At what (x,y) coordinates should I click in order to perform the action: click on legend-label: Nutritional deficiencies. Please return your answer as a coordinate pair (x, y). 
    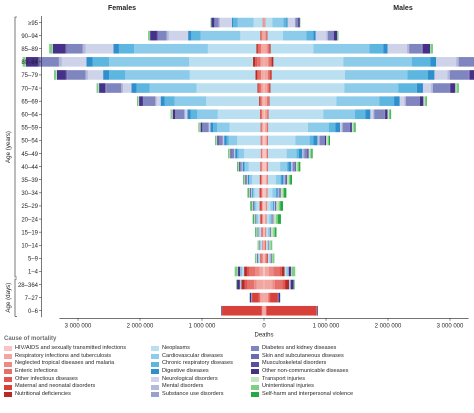
    Looking at the image, I should click on (43, 394).